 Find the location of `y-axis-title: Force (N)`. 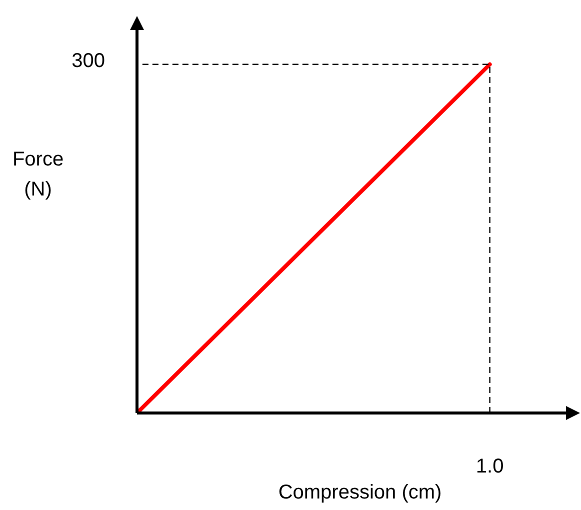

y-axis-title: Force (N) is located at coordinates (38, 174).